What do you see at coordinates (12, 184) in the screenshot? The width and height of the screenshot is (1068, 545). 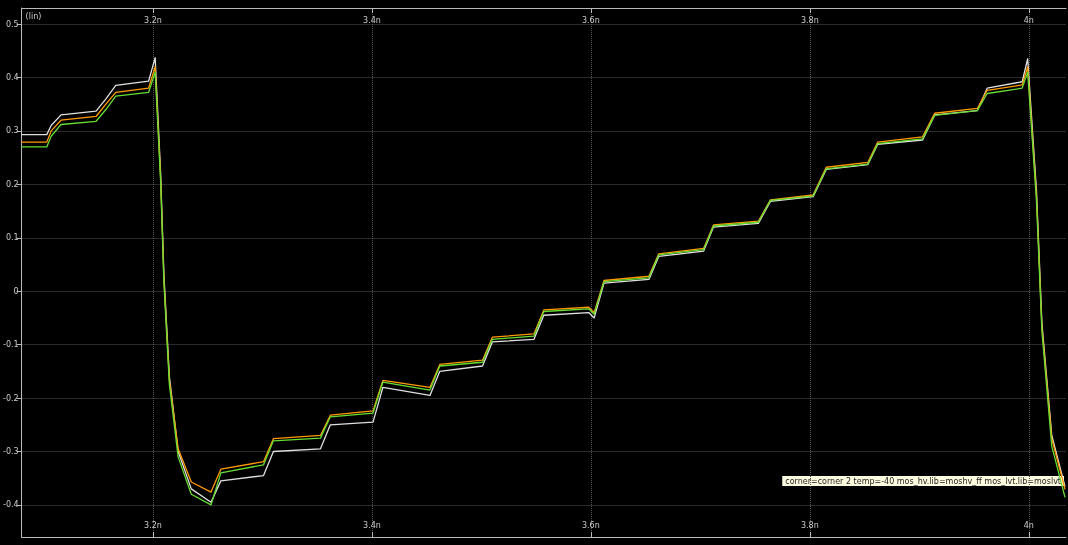 I see `y-tick-label: 0.2` at bounding box center [12, 184].